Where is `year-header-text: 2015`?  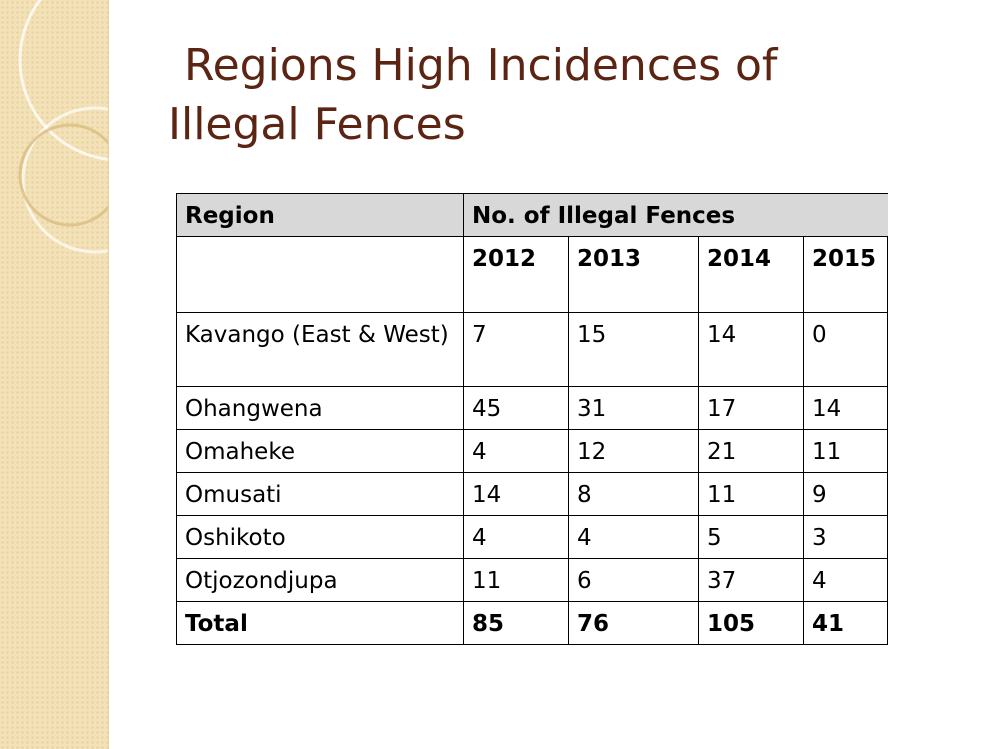 year-header-text: 2015 is located at coordinates (844, 259).